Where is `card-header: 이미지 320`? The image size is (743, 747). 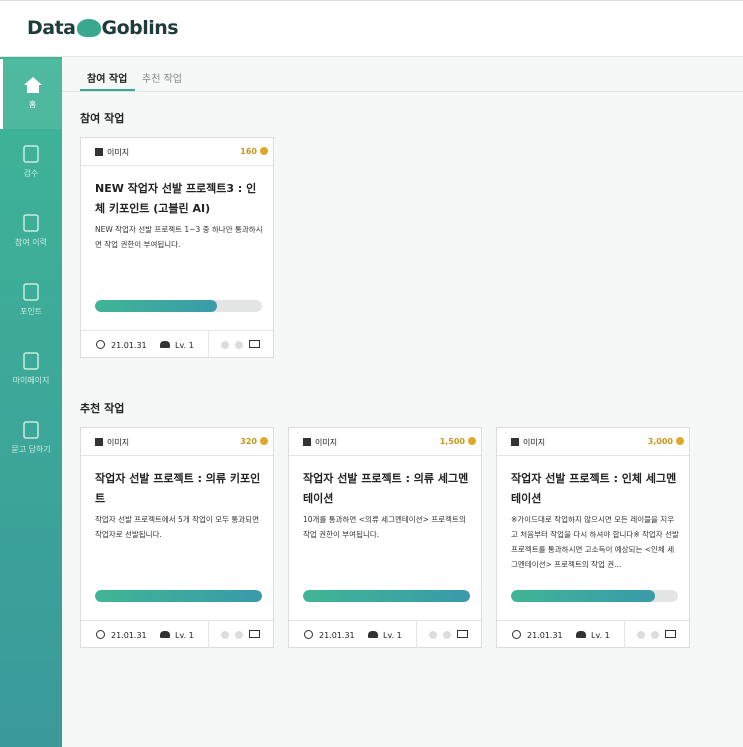 card-header: 이미지 320 is located at coordinates (177, 442).